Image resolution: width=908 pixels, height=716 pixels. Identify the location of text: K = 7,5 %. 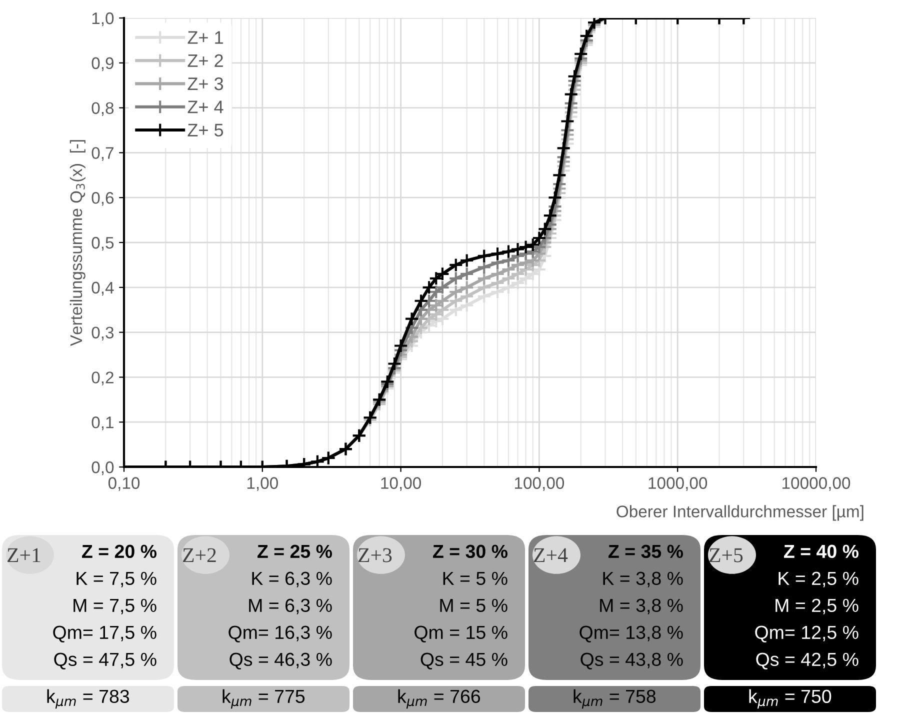
(116, 580).